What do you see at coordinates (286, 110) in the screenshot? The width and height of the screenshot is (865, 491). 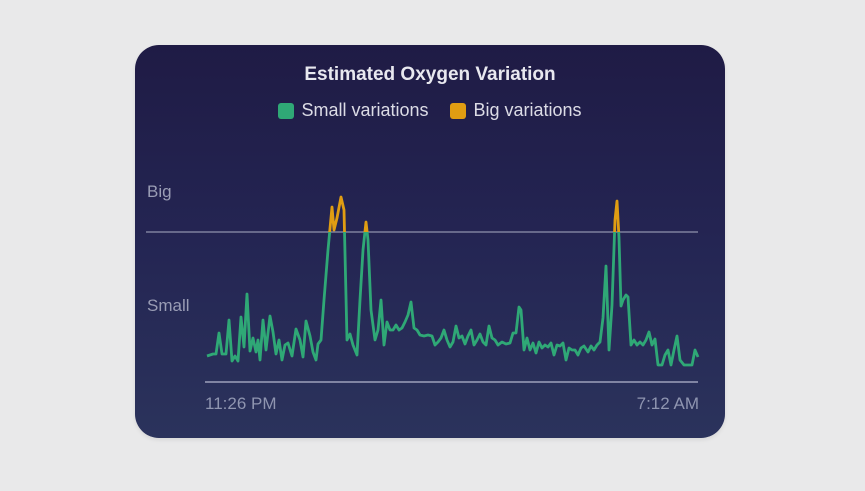 I see `legend-swatch-small` at bounding box center [286, 110].